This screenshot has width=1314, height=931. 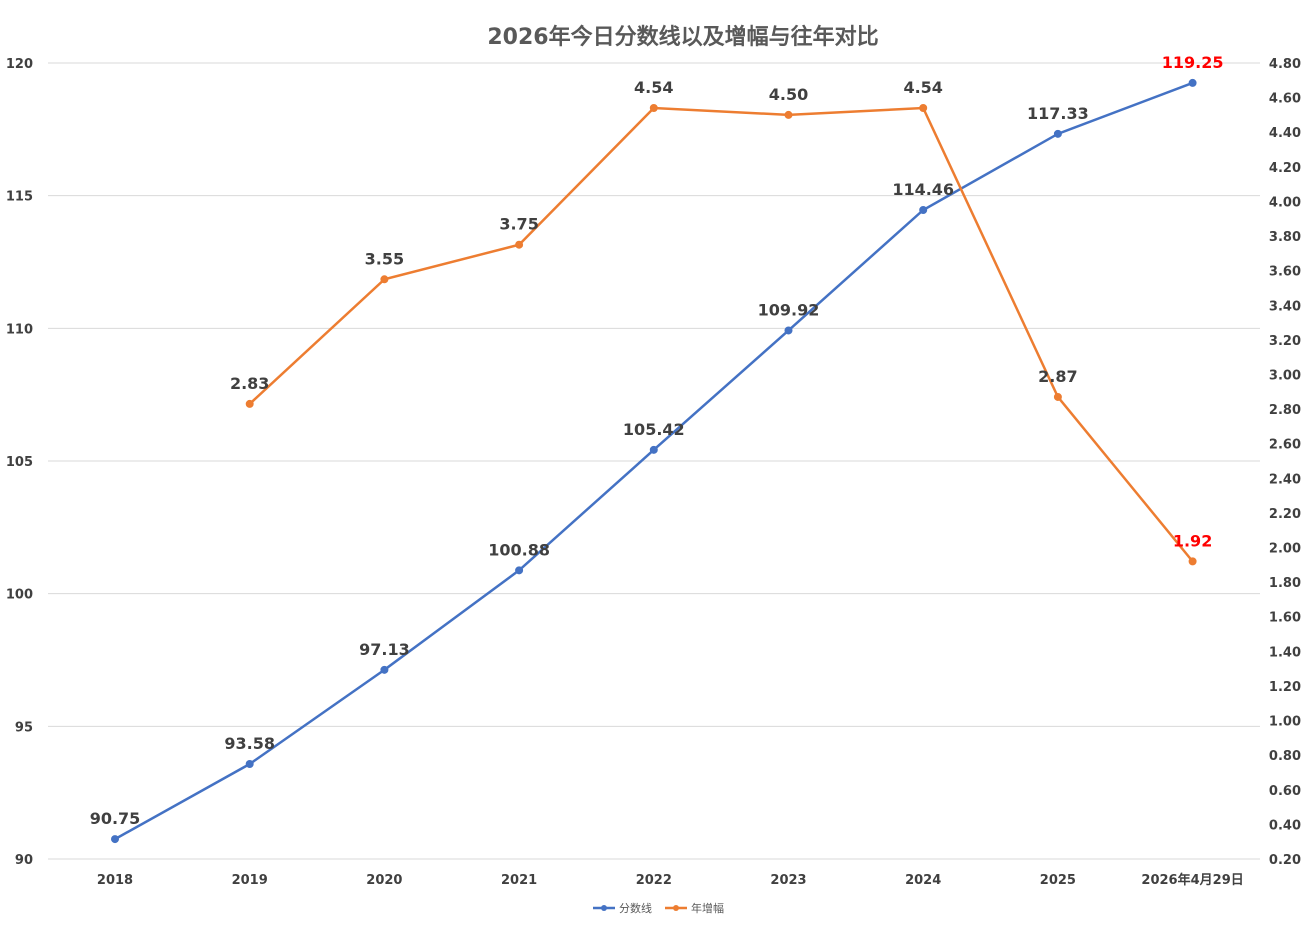 I want to click on right-tick-label: 3.80, so click(x=1285, y=237).